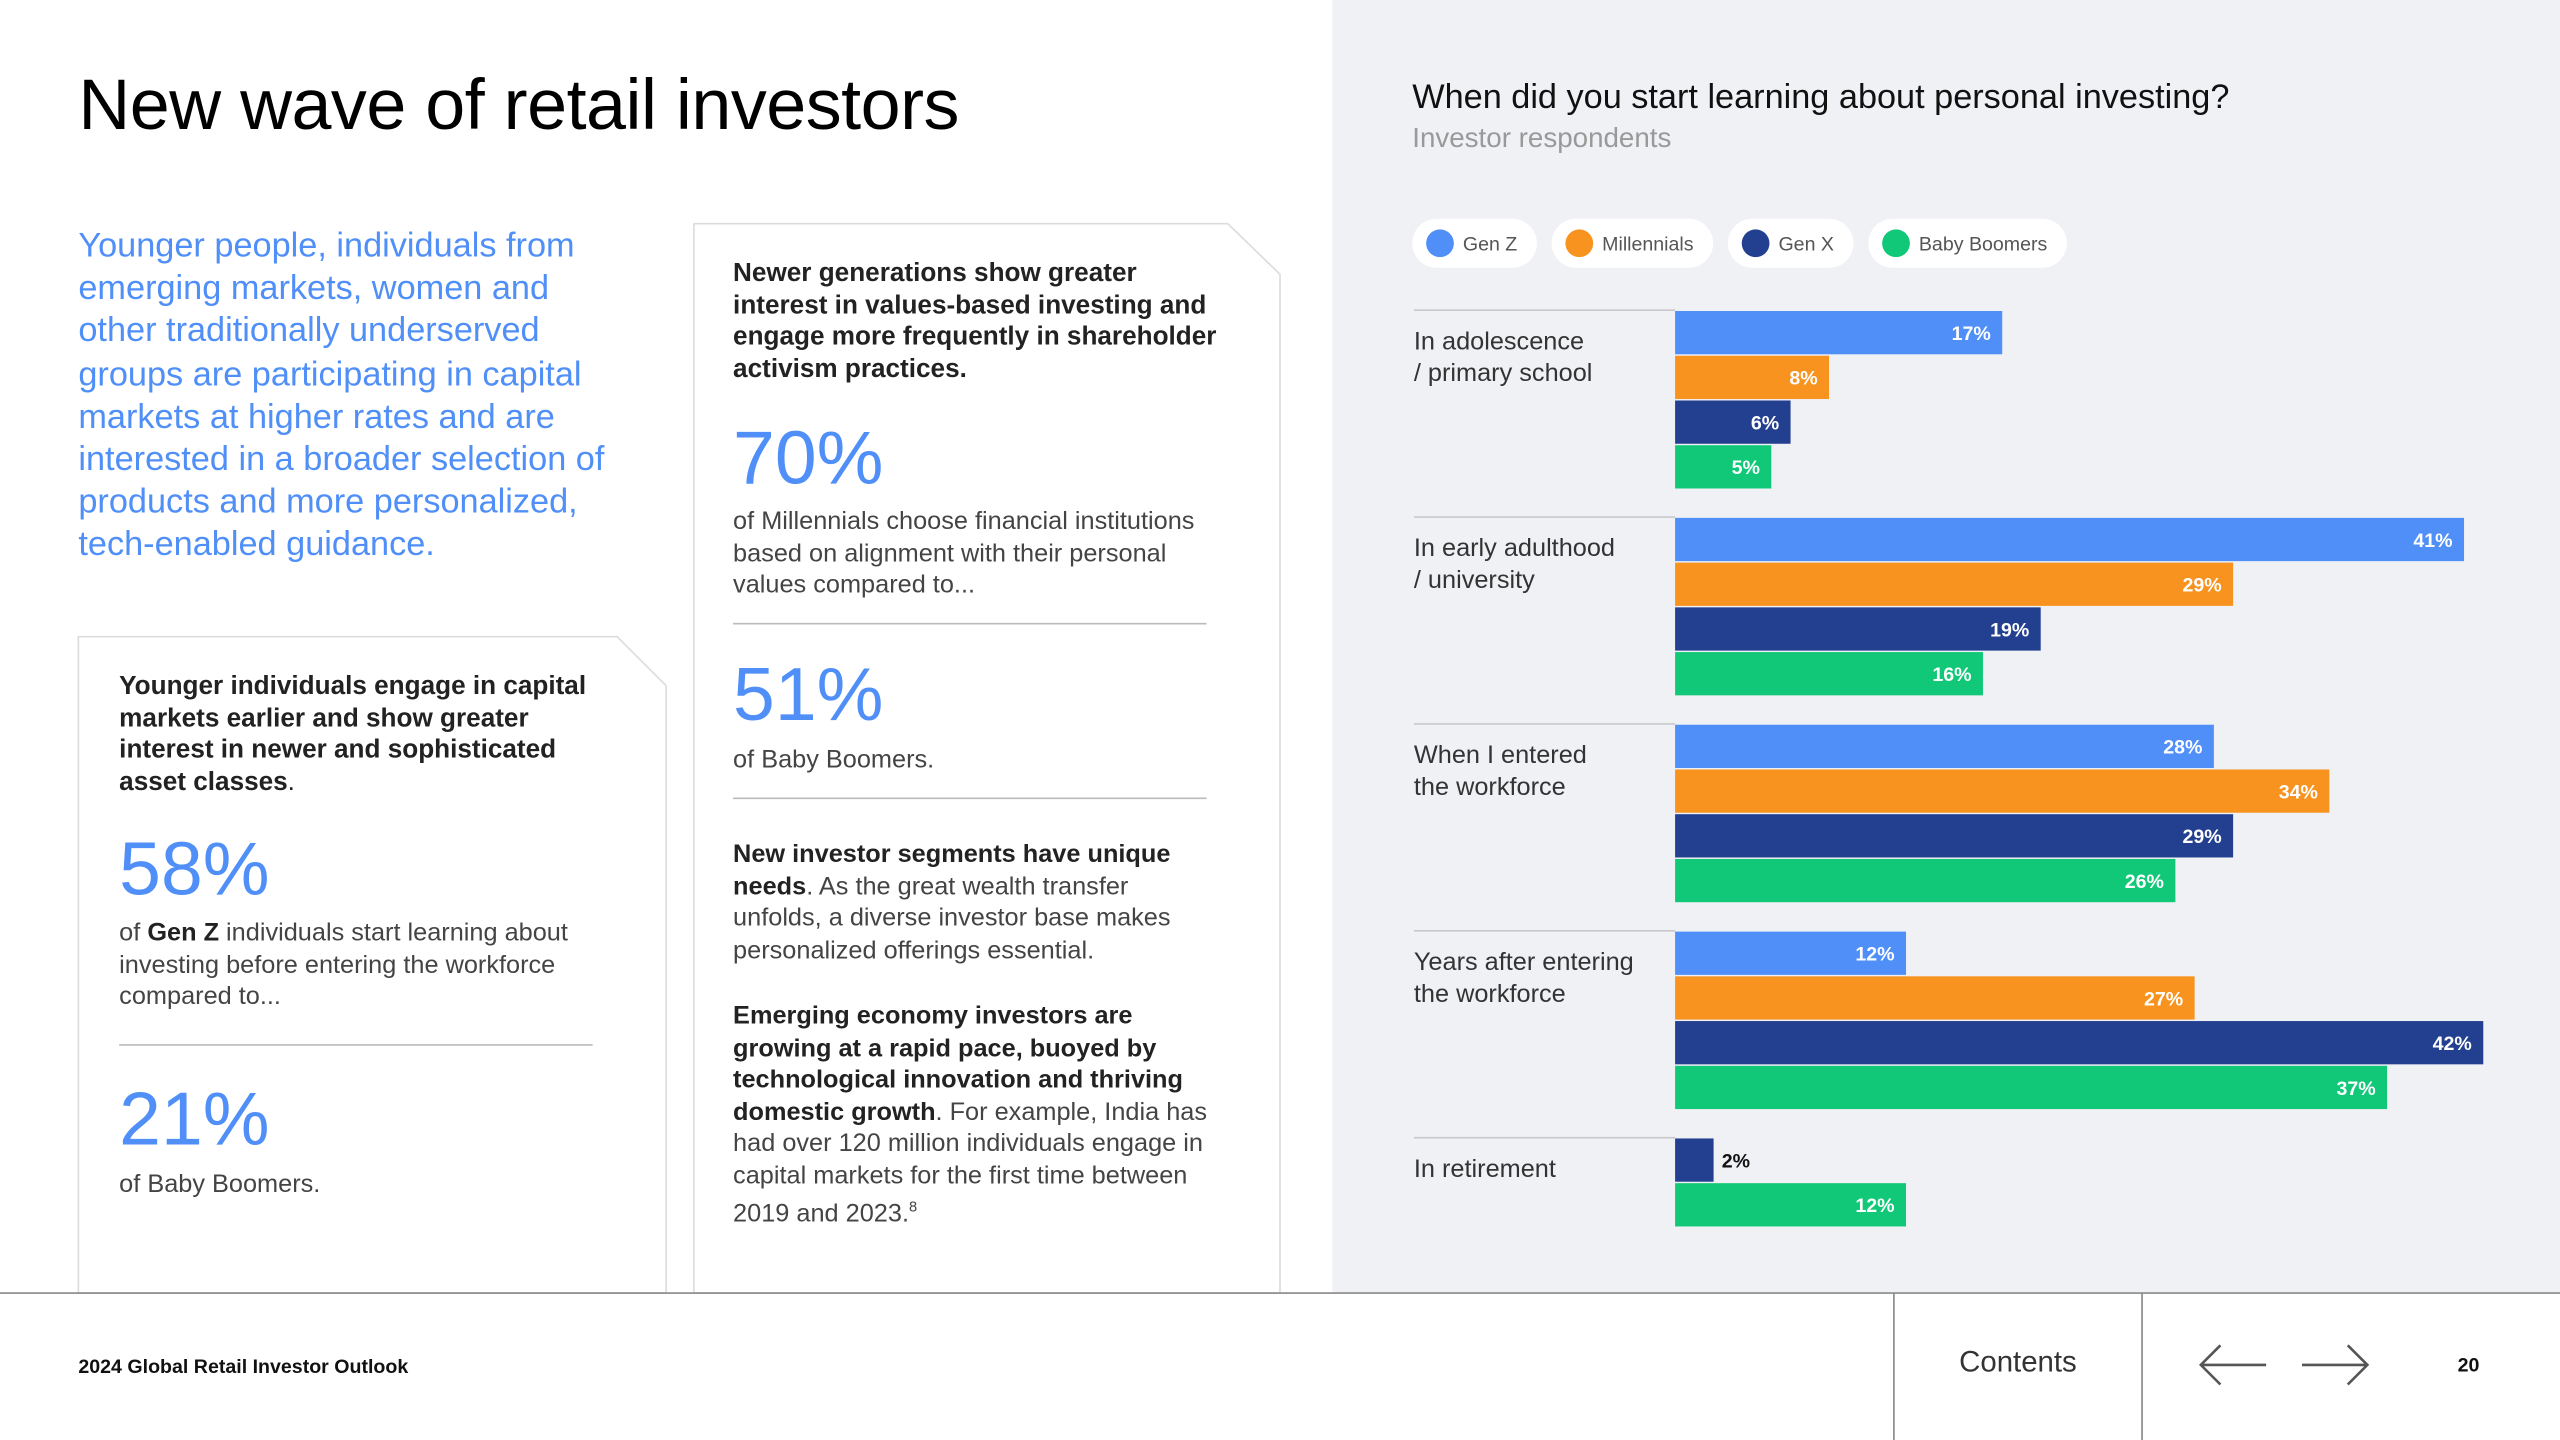 The image size is (2560, 1440). I want to click on legend-item: Baby Boomers, so click(1967, 243).